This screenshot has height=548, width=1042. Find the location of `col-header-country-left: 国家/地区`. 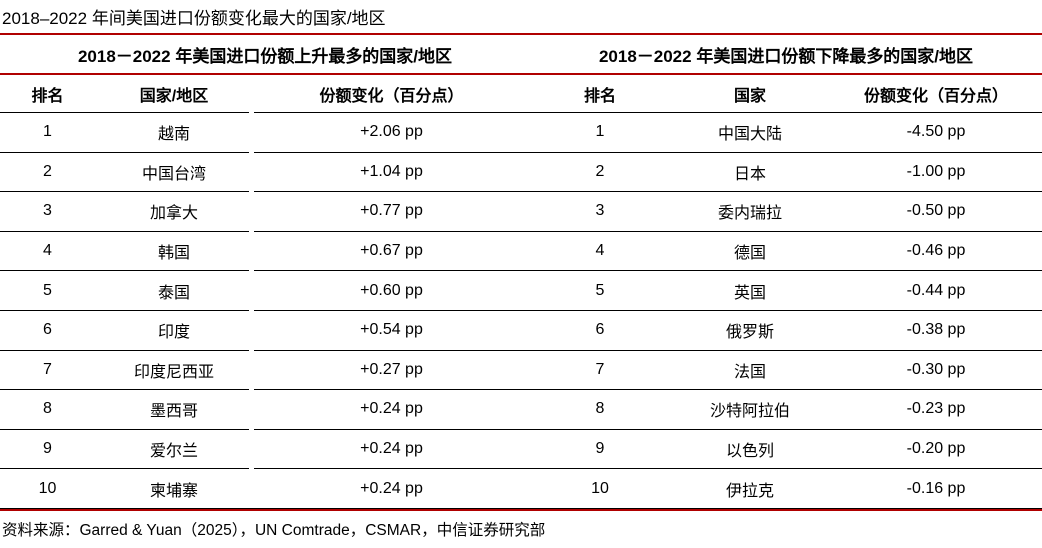

col-header-country-left: 国家/地区 is located at coordinates (174, 96).